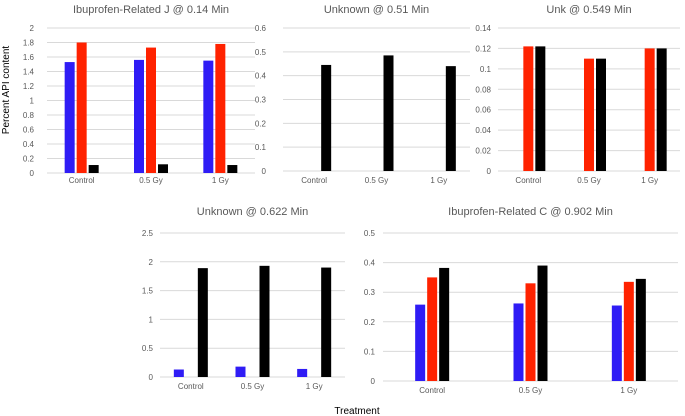  Describe the element at coordinates (588, 10) in the screenshot. I see `chart-title: Unk @ 0.549 Min` at that location.